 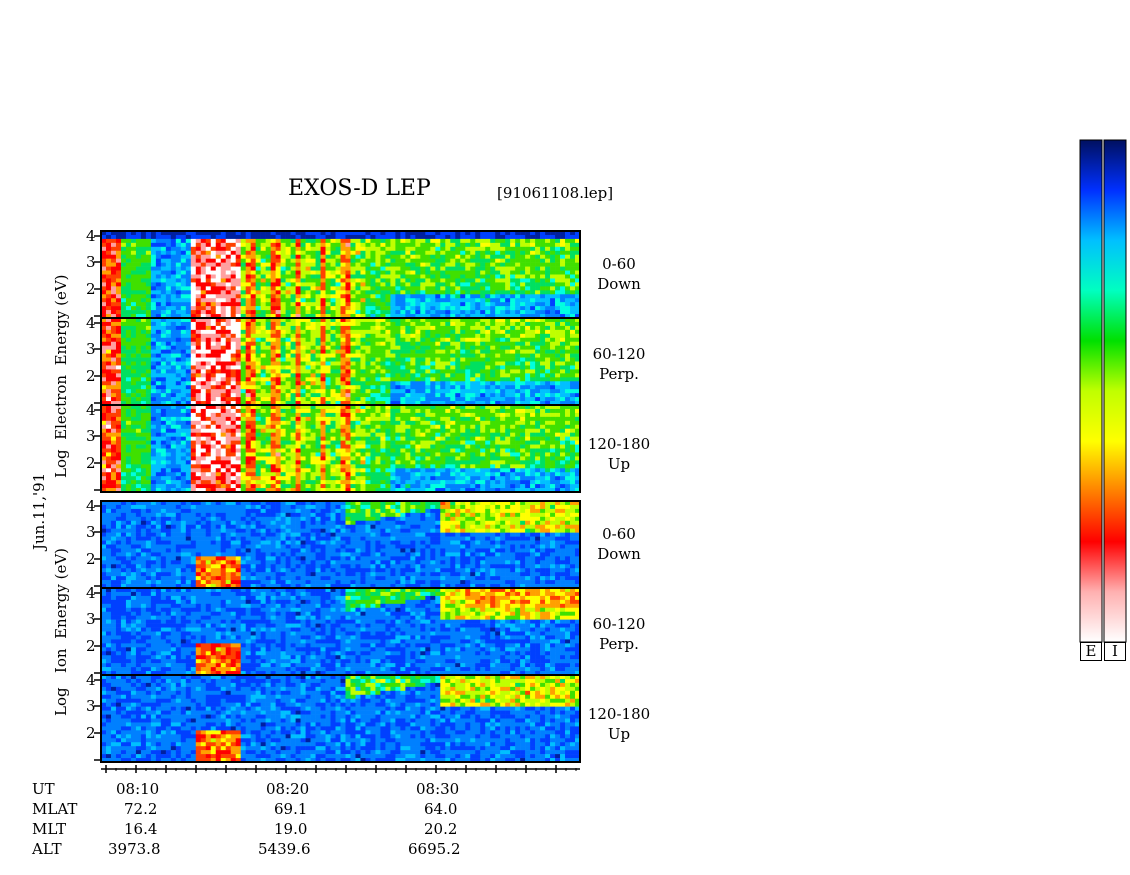 What do you see at coordinates (619, 364) in the screenshot?
I see `panel-label-e-perp: 60-120 Perp.` at bounding box center [619, 364].